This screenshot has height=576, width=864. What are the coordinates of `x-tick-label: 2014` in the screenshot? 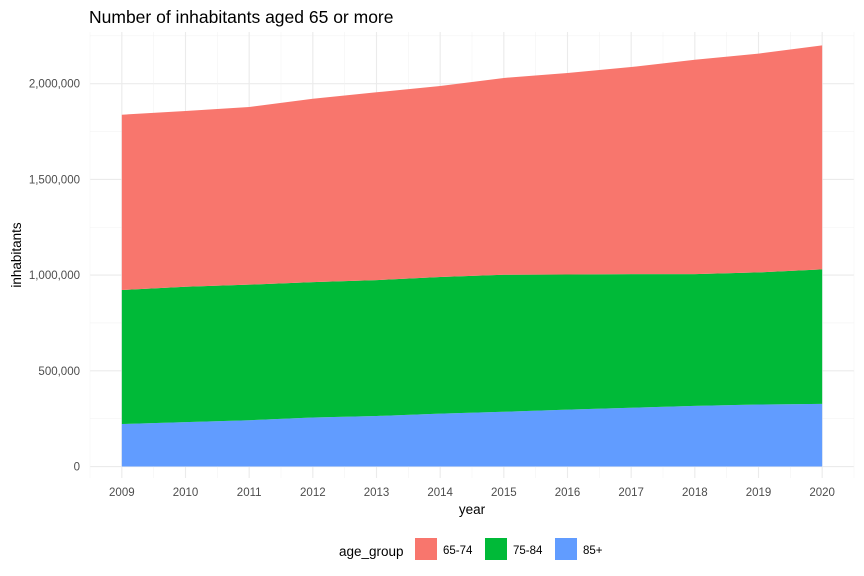 It's located at (440, 493).